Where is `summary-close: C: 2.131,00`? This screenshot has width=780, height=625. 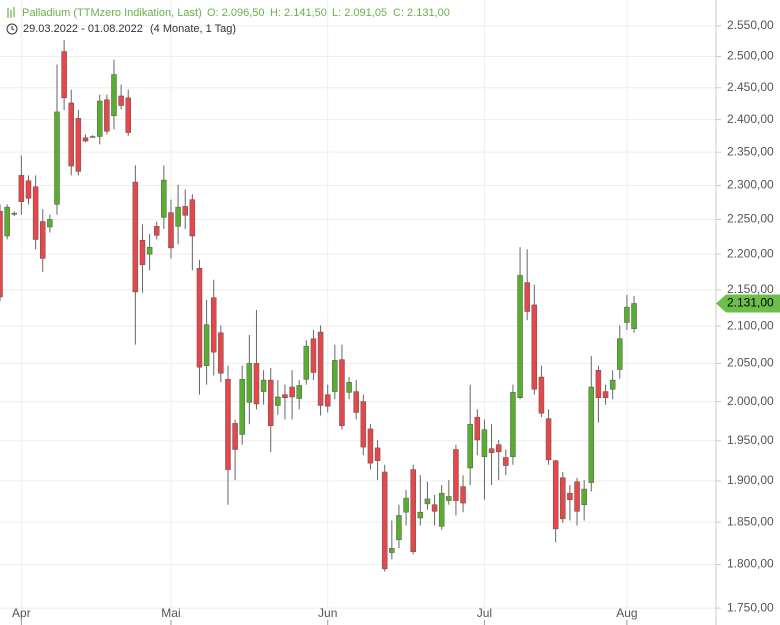 summary-close: C: 2.131,00 is located at coordinates (421, 13).